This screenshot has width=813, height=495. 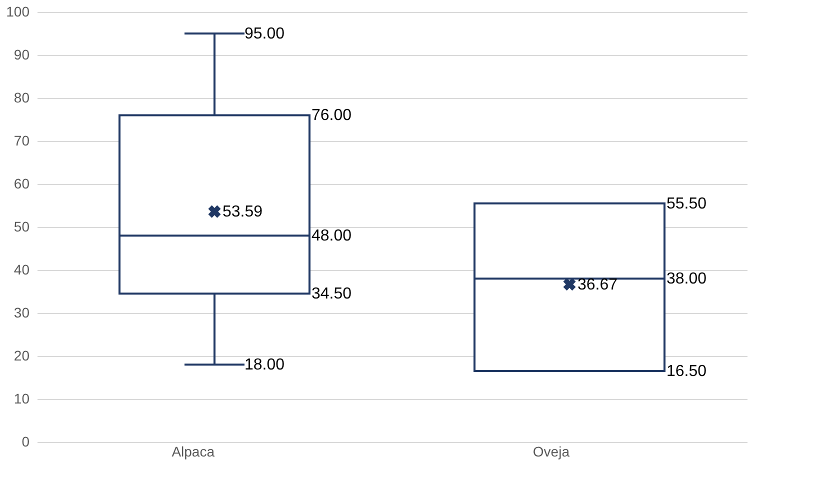 I want to click on annotation: 34.50, so click(x=332, y=294).